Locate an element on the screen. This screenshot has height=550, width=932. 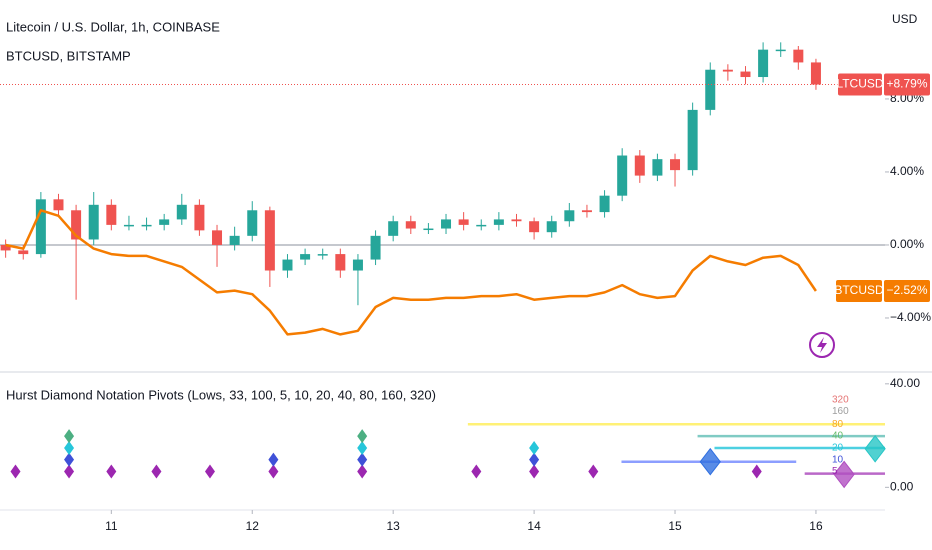
btc-badge-value-bg is located at coordinates (907, 290).